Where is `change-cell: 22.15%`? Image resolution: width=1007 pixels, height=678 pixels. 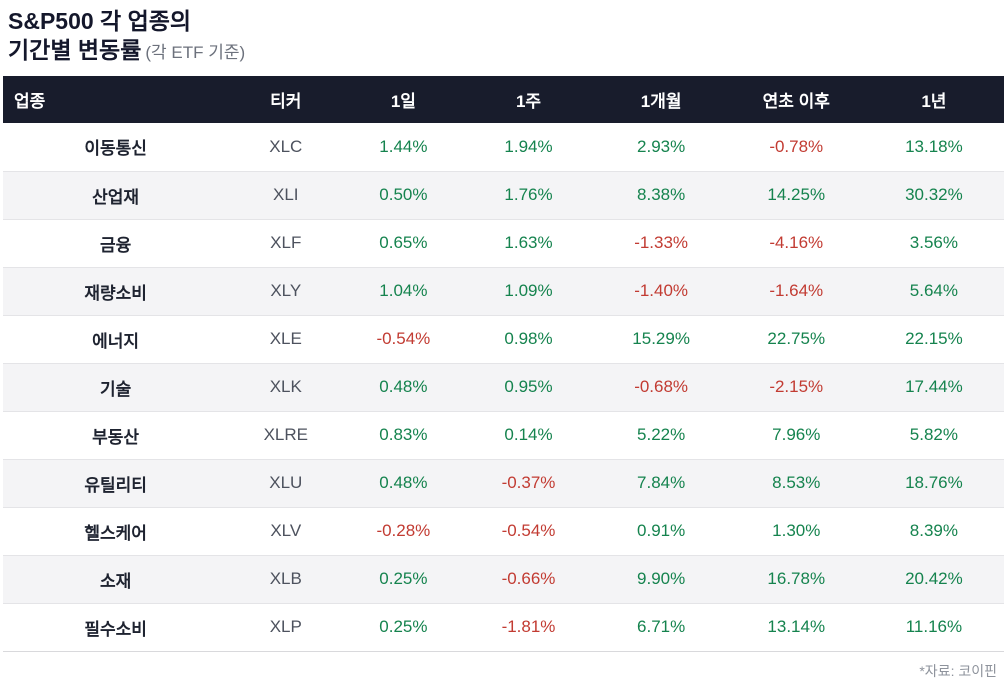 change-cell: 22.15% is located at coordinates (934, 338).